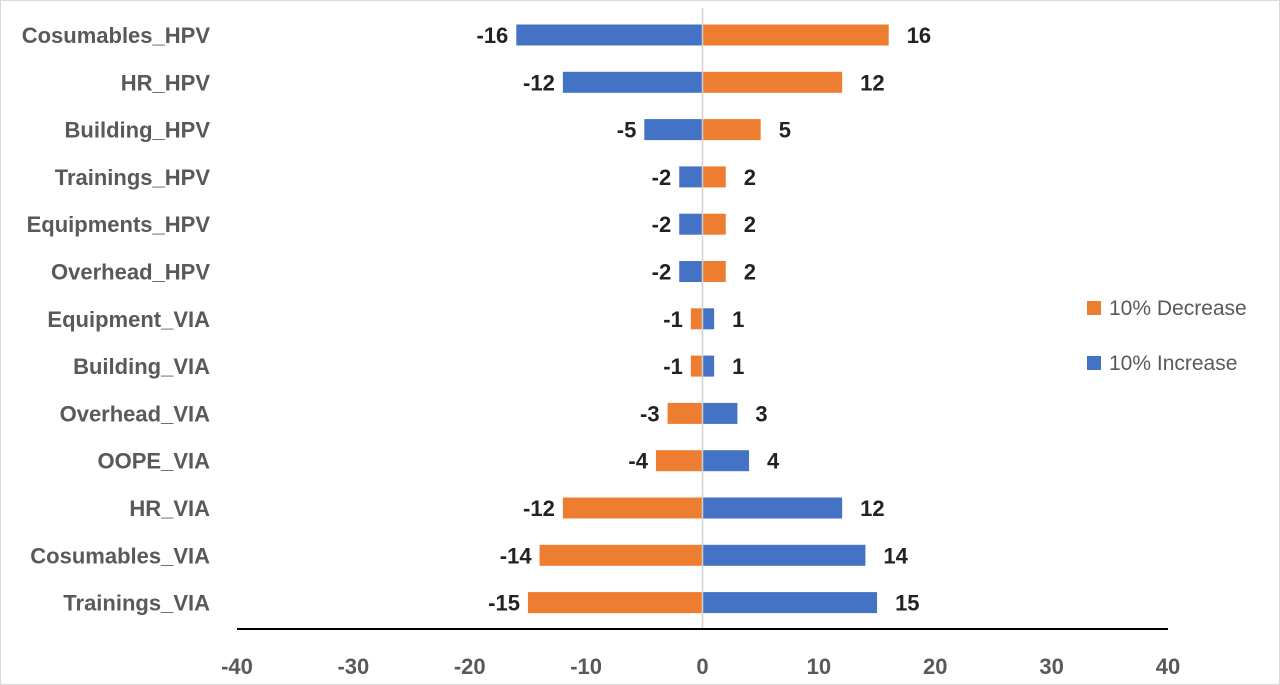 The width and height of the screenshot is (1280, 685). What do you see at coordinates (1168, 666) in the screenshot?
I see `x-tick-label: 40` at bounding box center [1168, 666].